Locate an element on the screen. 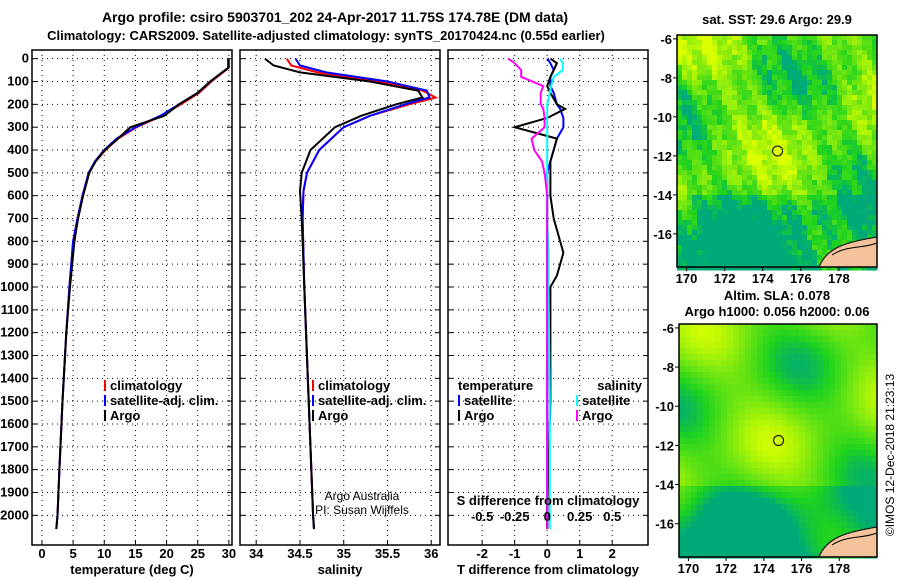  y-tick-label: 100 is located at coordinates (18, 81).